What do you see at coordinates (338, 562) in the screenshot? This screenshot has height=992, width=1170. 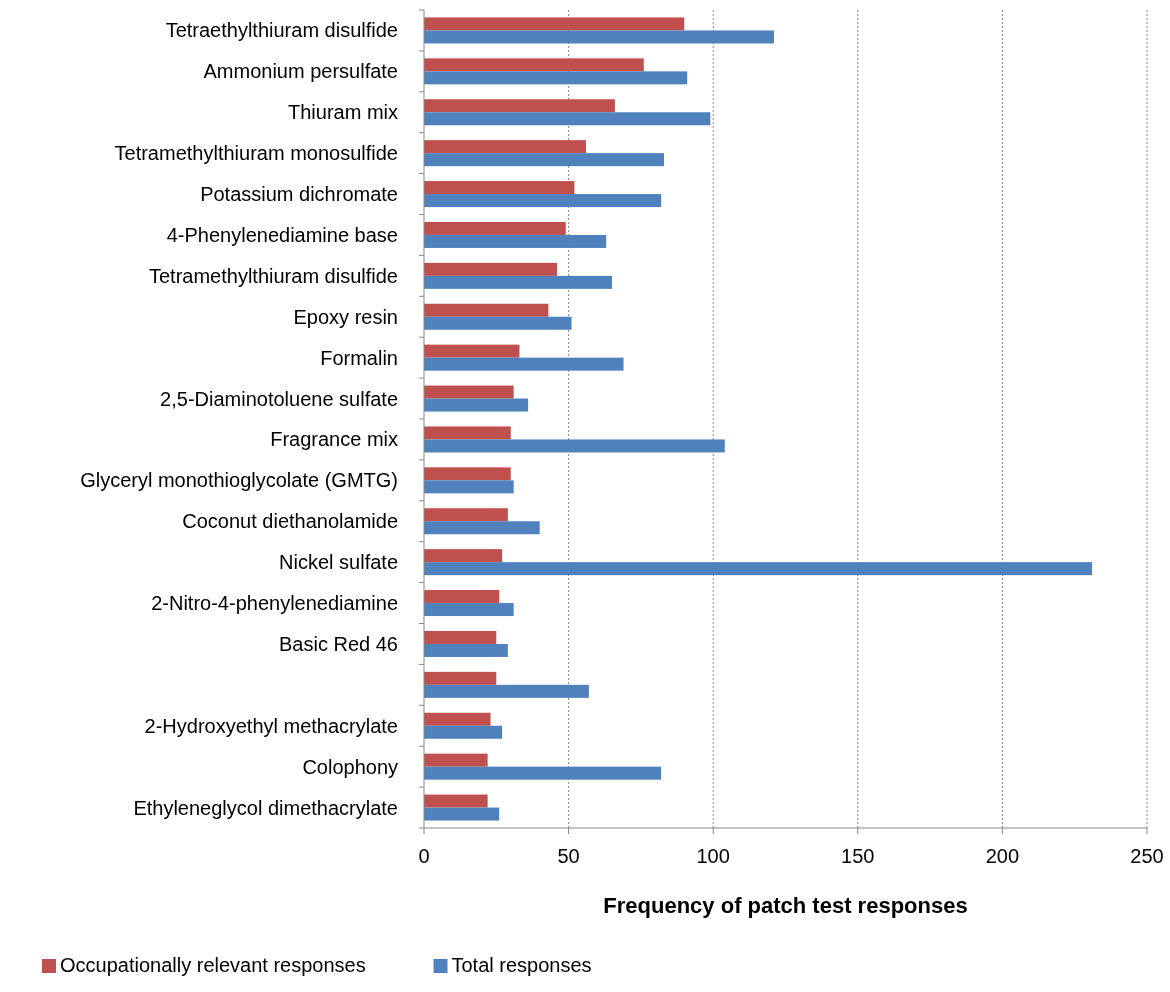 I see `y-tick-label: Nickel sulfate` at bounding box center [338, 562].